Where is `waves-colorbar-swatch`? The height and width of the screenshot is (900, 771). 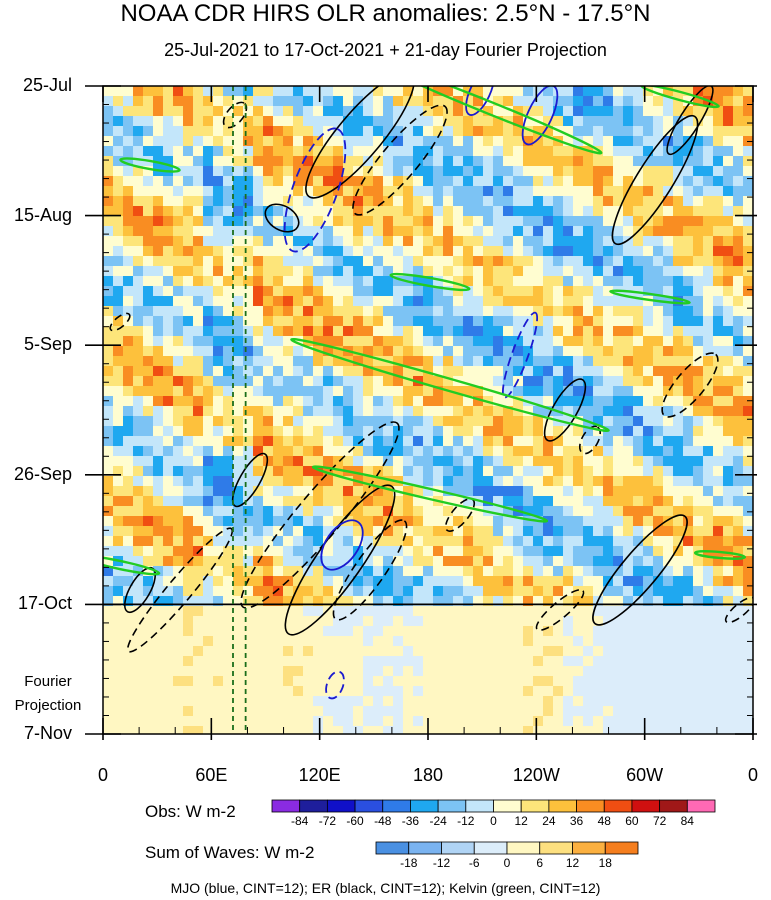 waves-colorbar-swatch is located at coordinates (490, 848).